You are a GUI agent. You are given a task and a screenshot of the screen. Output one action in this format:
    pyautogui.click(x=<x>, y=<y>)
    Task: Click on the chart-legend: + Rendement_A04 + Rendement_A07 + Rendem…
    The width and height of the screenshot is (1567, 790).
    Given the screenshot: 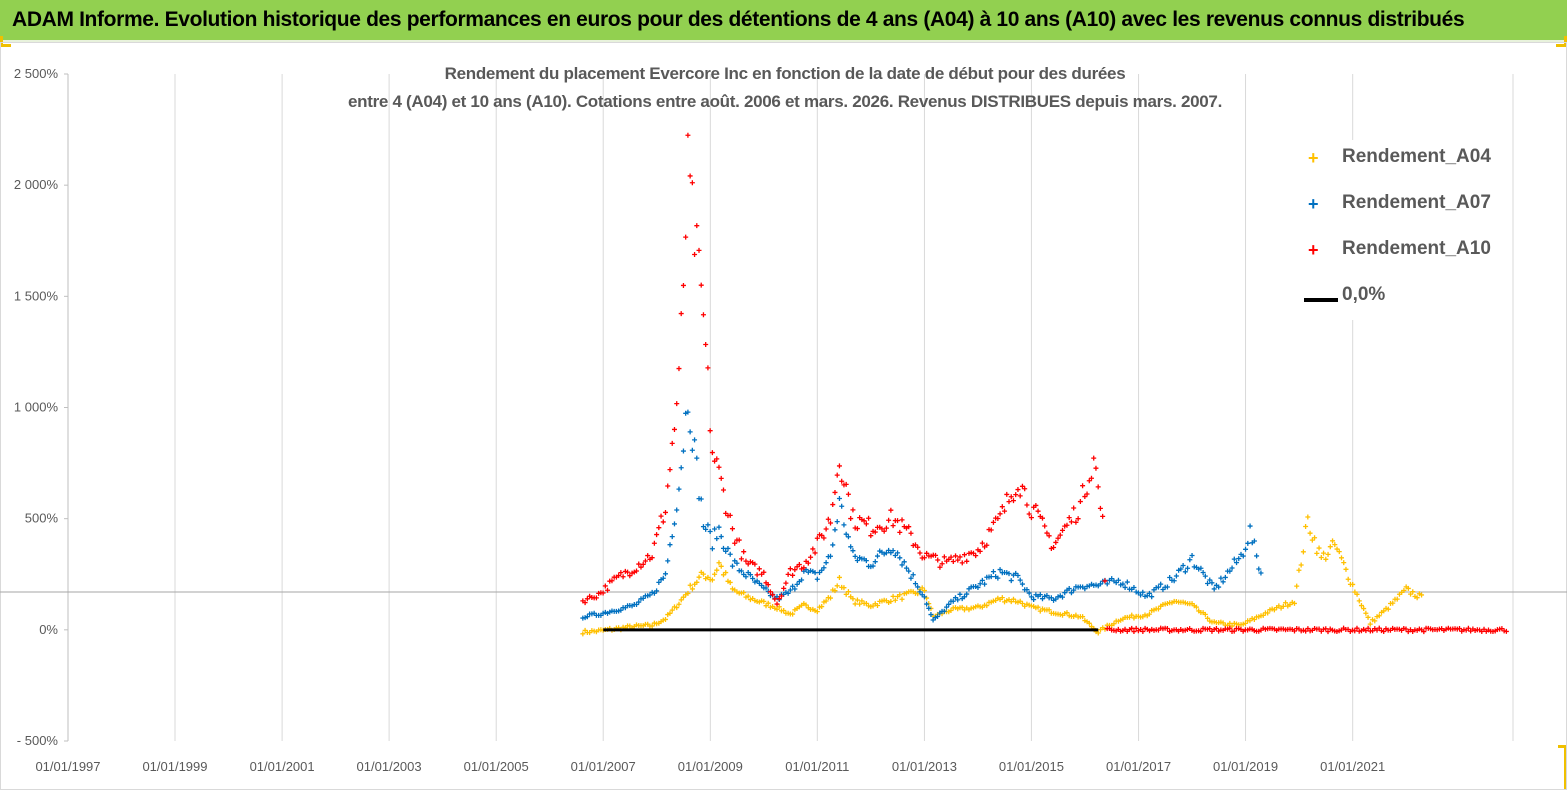 What is the action you would take?
    pyautogui.click(x=1395, y=230)
    